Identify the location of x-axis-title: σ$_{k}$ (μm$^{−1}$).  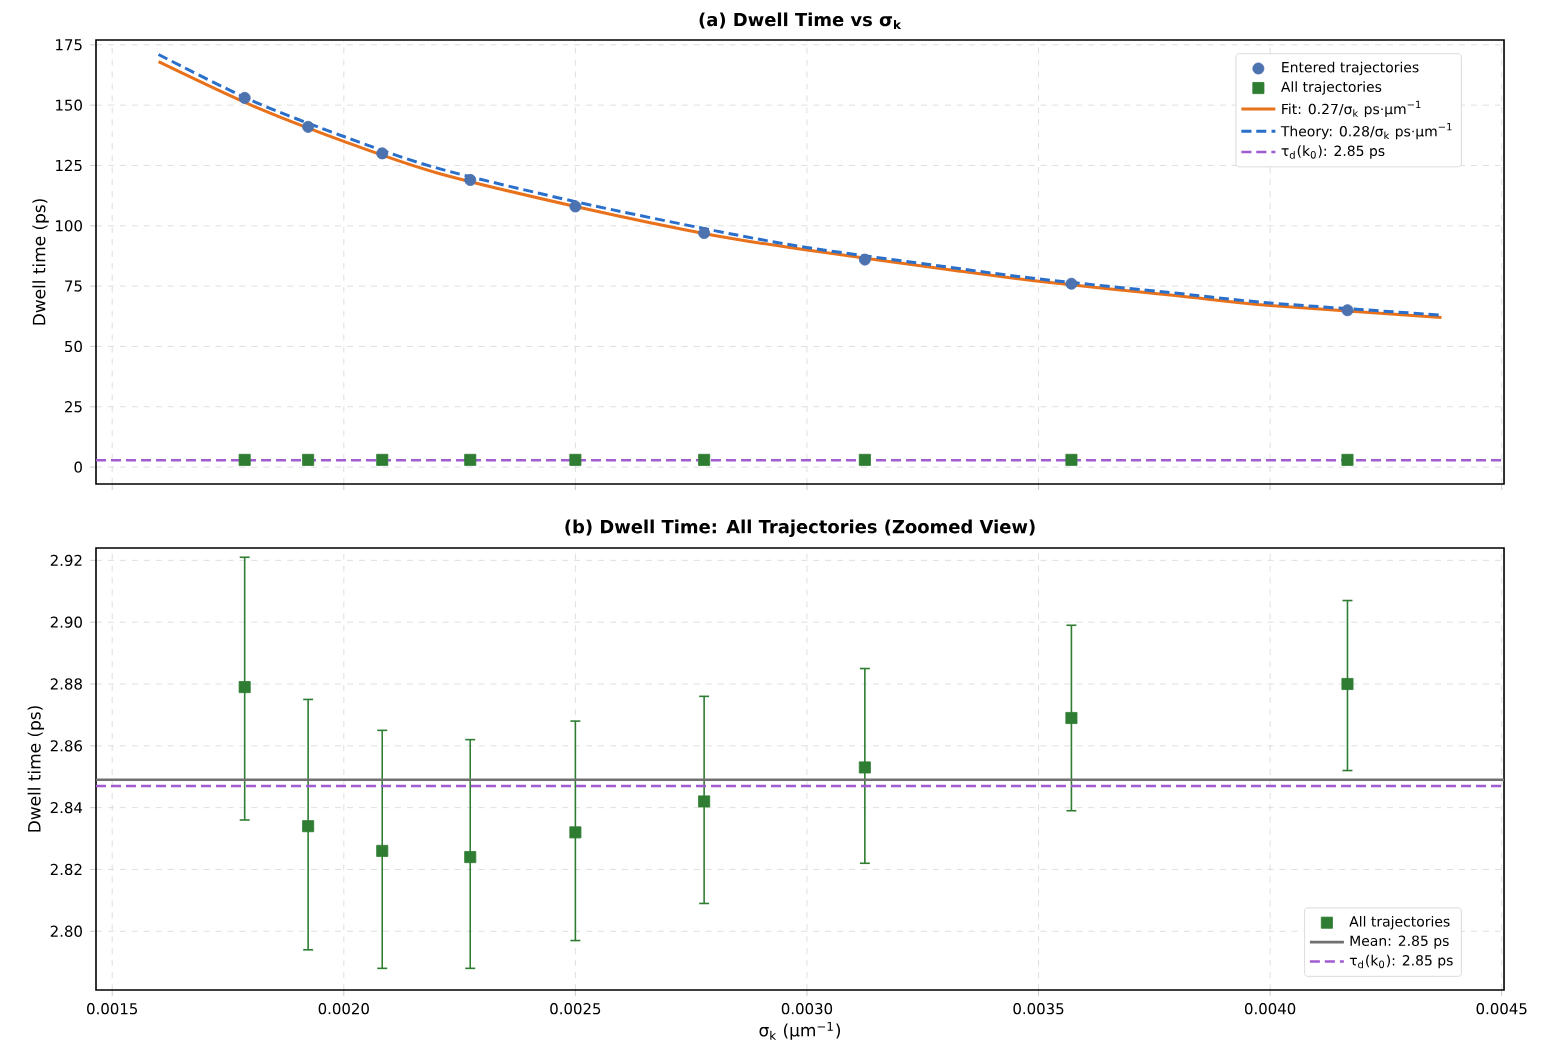
(800, 1031).